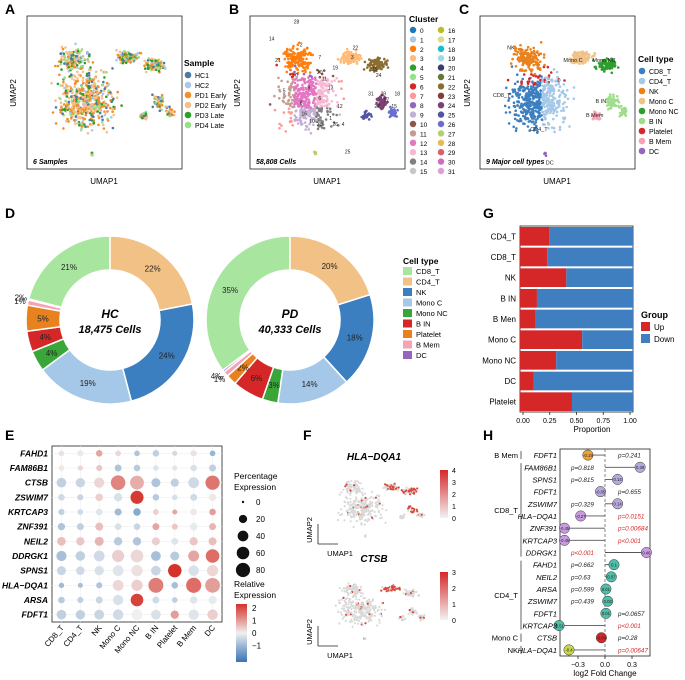 This screenshot has width=685, height=680. Describe the element at coordinates (320, 125) in the screenshot. I see `umap-b-cluster-label: 30` at that location.